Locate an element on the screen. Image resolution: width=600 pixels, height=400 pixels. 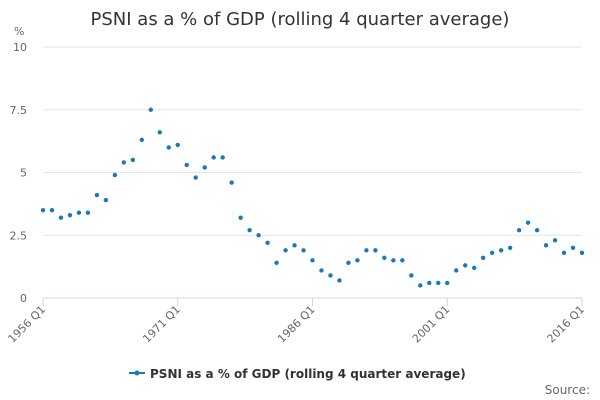
x-axis-ticks: 1956 Q1 1971 Q1 1986 Q1 2001 Q1 2016 Q1 is located at coordinates (297, 322).